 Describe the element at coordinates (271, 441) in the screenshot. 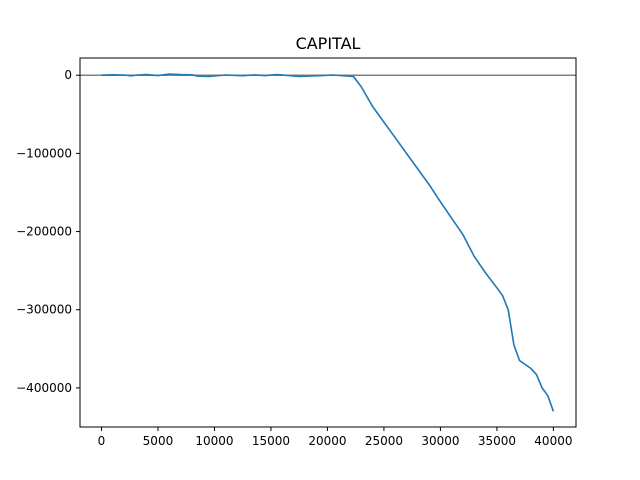

I see `x-tick-label: 15000` at that location.